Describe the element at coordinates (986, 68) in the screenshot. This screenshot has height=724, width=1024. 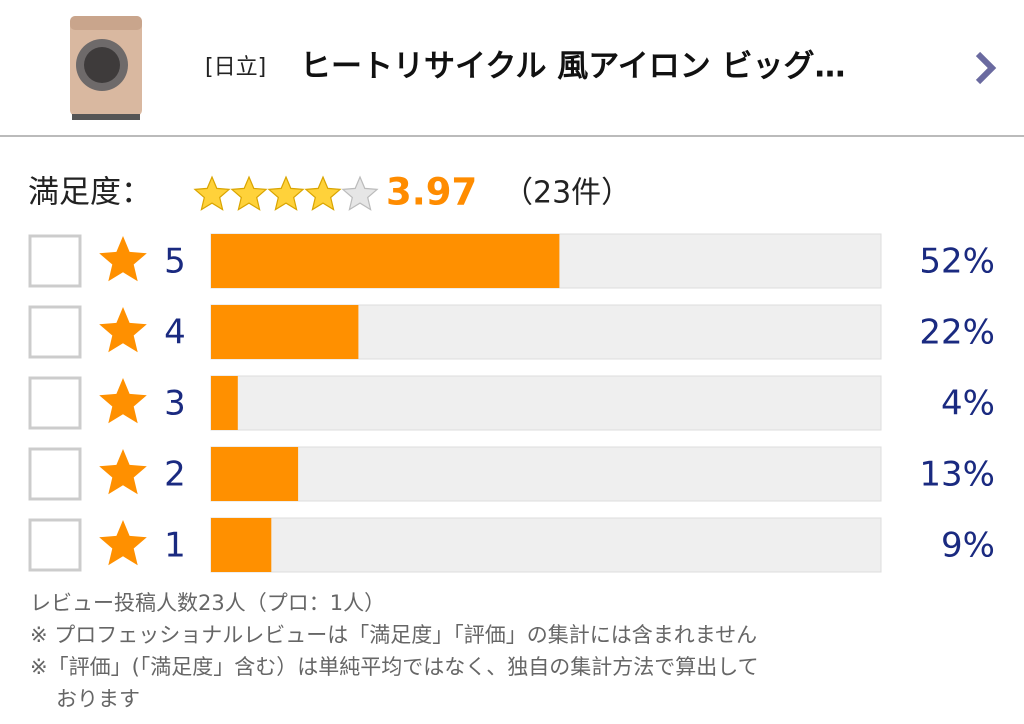
I see `chevron` at that location.